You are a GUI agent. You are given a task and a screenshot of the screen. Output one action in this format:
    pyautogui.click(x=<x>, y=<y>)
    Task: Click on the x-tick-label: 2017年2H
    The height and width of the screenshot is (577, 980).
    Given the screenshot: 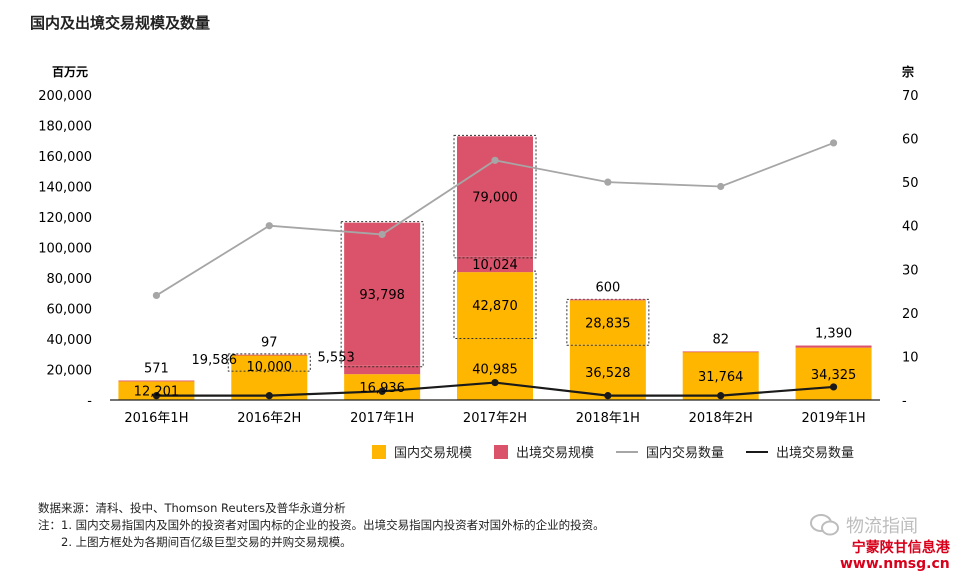 What is the action you would take?
    pyautogui.click(x=495, y=418)
    